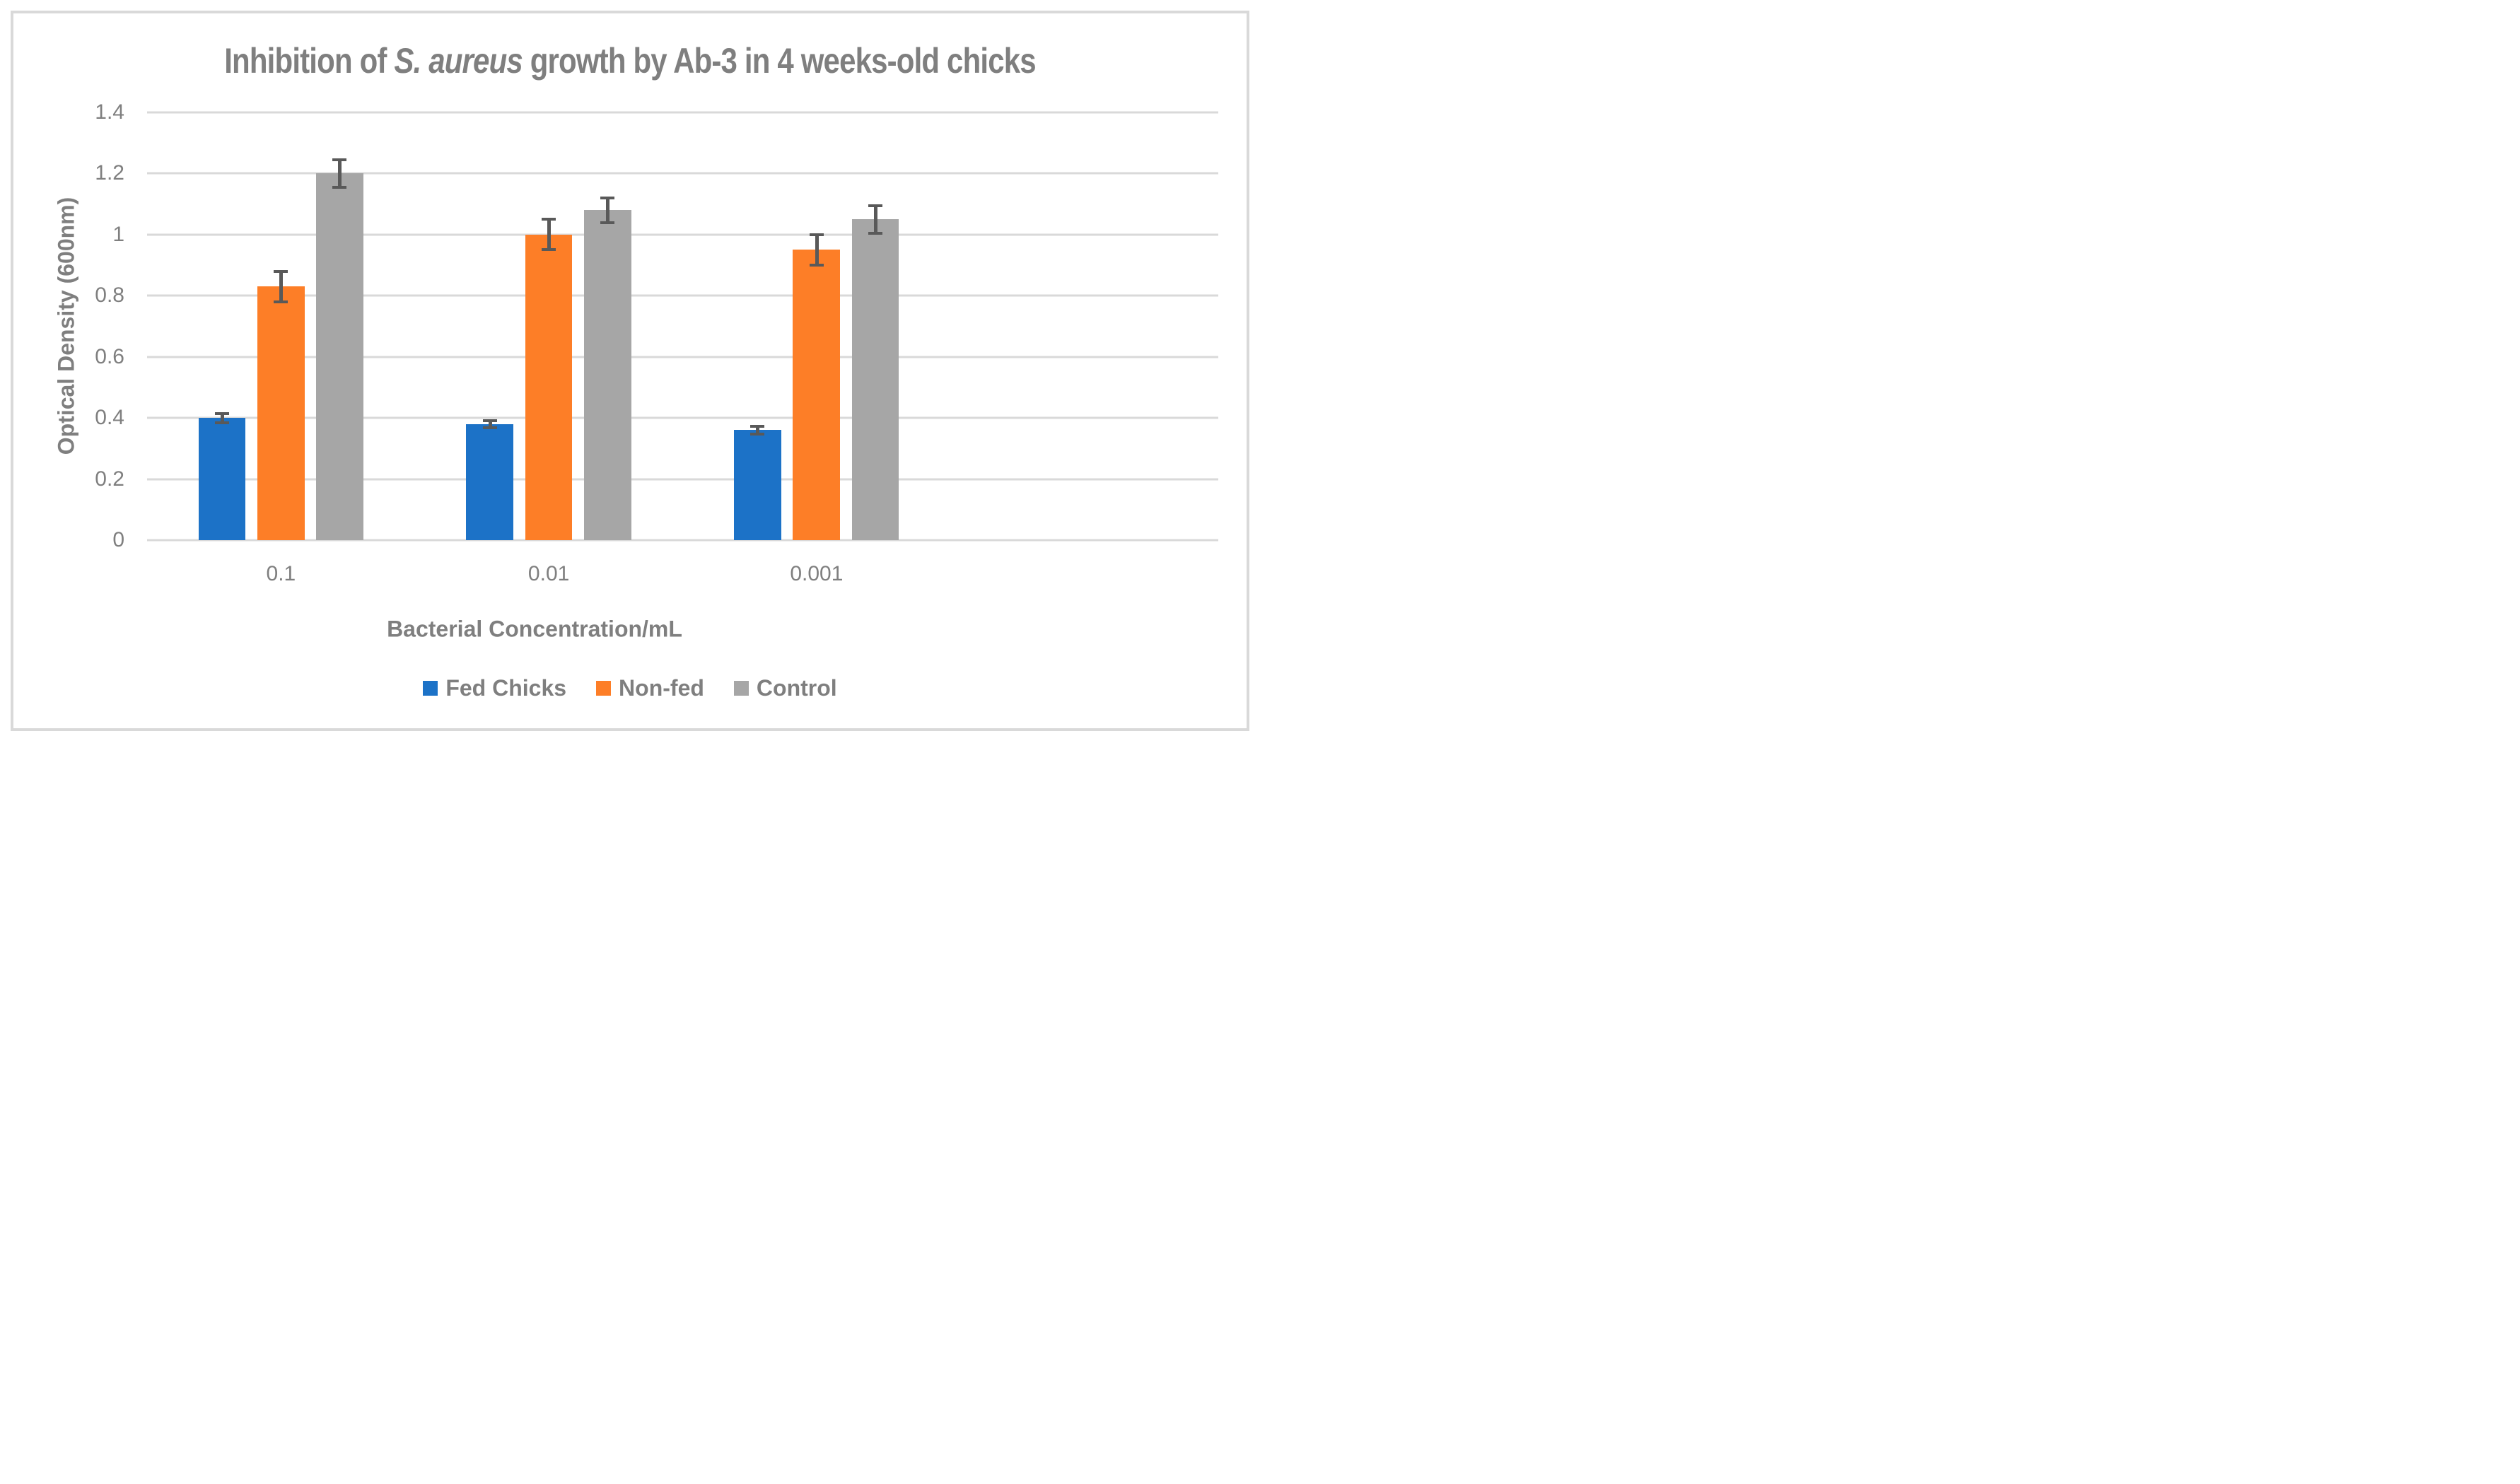 The height and width of the screenshot is (1484, 2520). Describe the element at coordinates (110, 173) in the screenshot. I see `y-tick-label: 1.2` at that location.